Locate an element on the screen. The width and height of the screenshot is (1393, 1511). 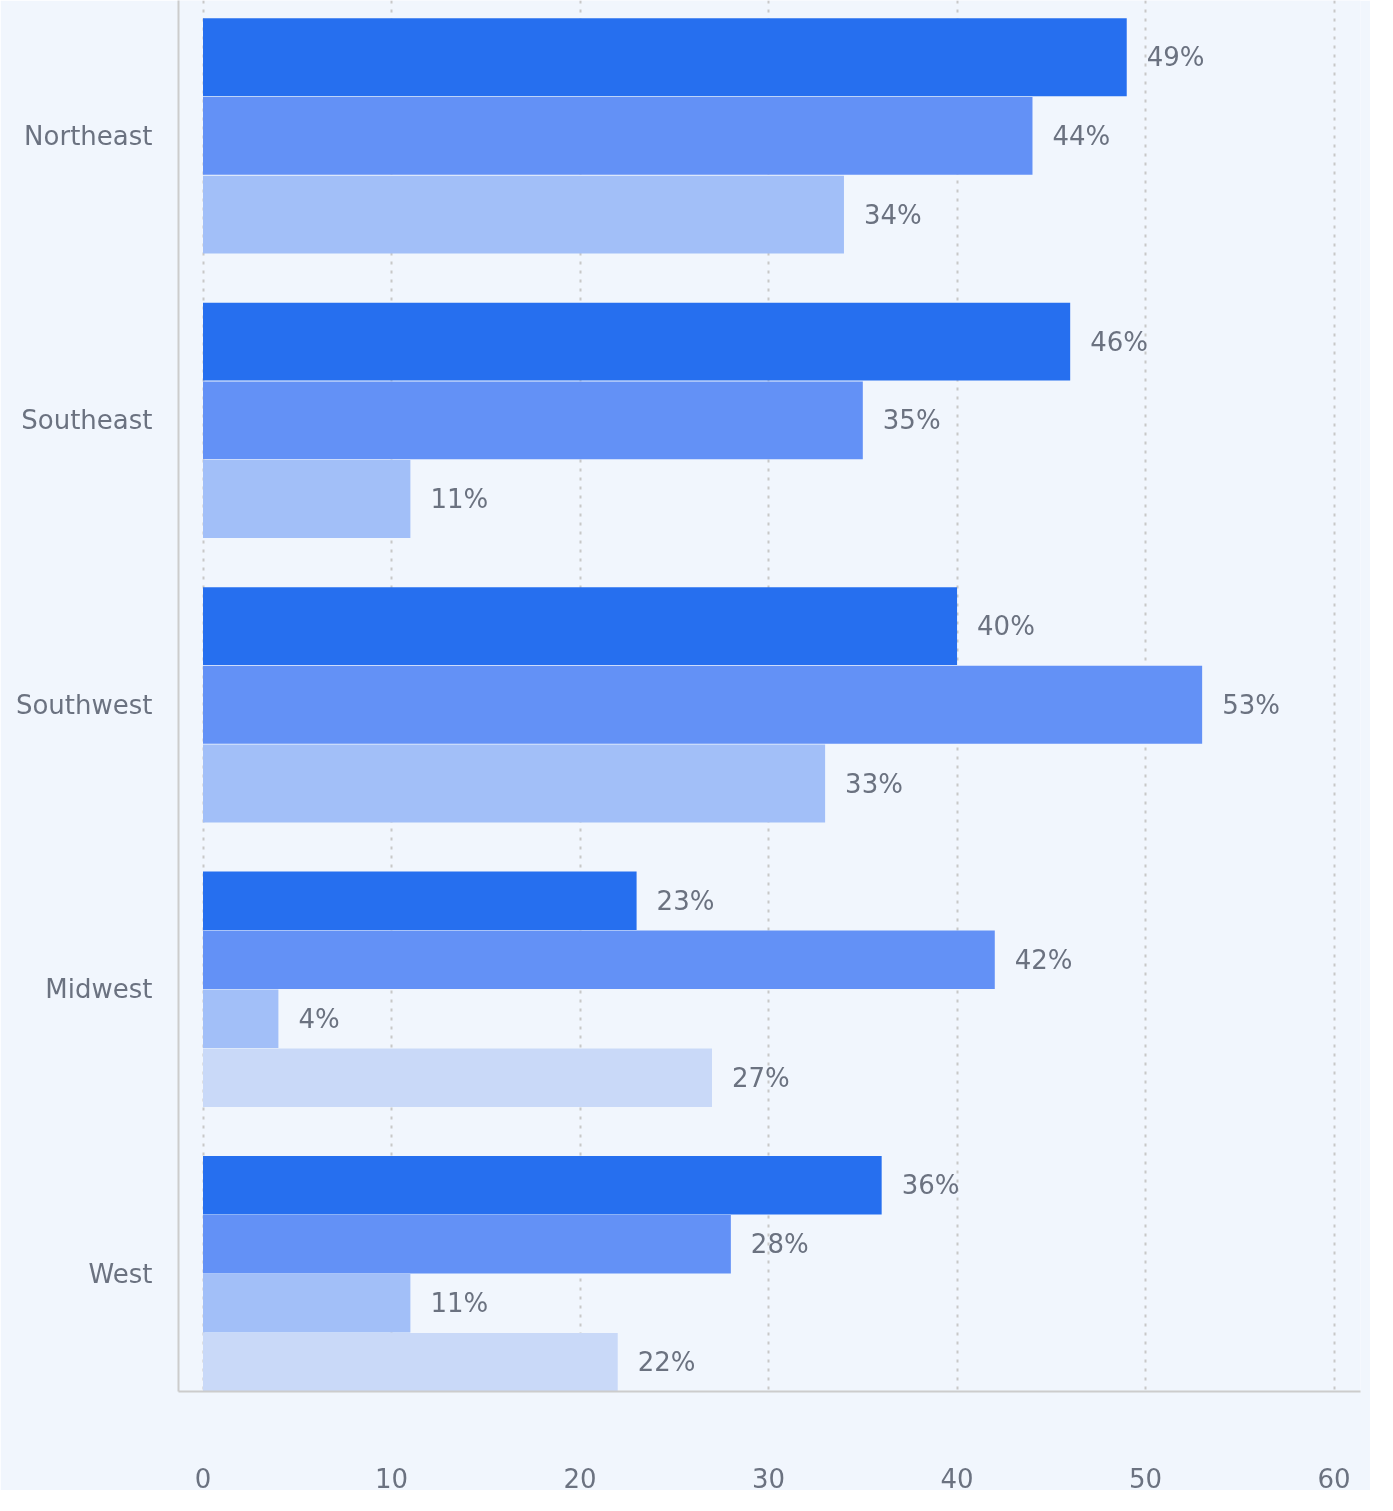
y-tick-label: Northeast is located at coordinates (88, 135).